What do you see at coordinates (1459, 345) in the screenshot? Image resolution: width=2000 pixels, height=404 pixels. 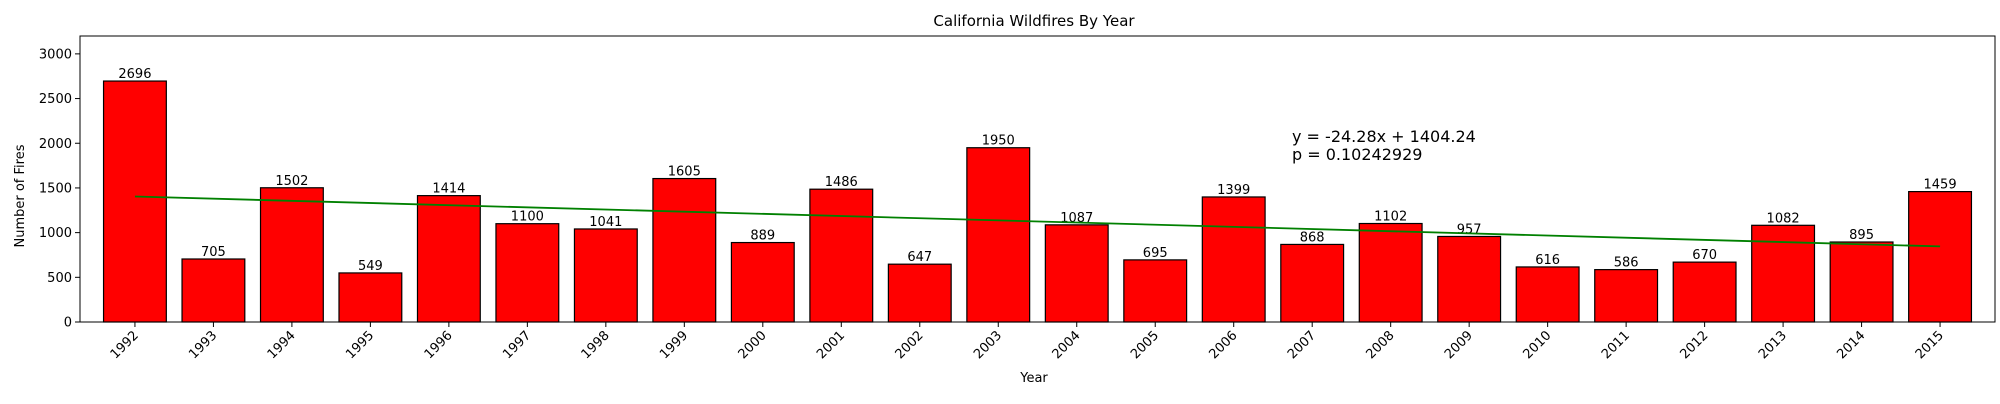 I see `x-tick-label: 2009` at bounding box center [1459, 345].